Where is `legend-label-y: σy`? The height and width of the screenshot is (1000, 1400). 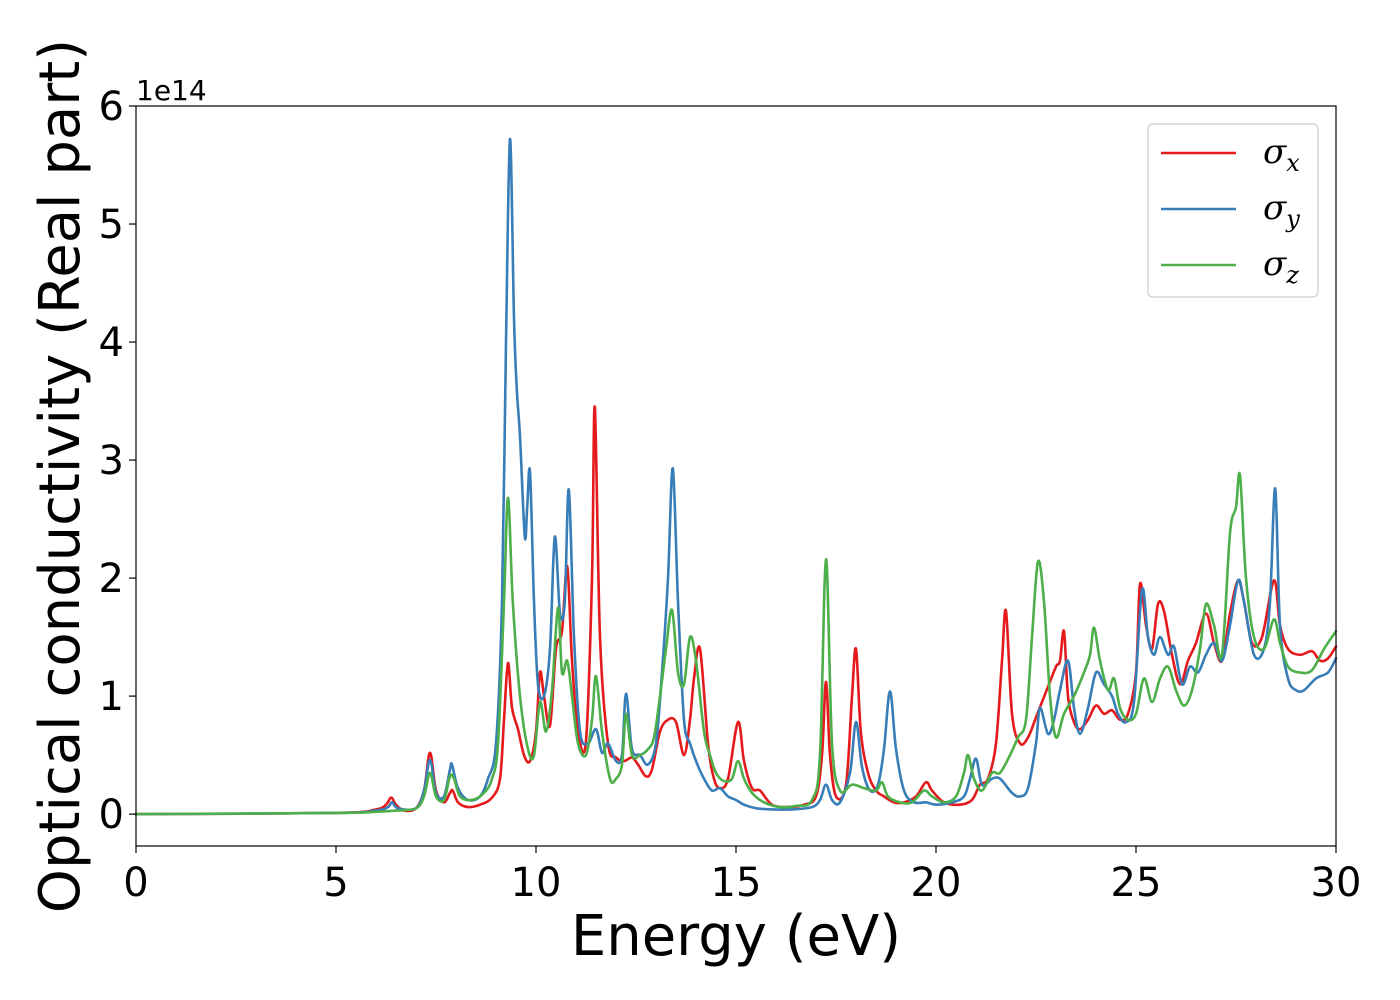
legend-label-y: σy is located at coordinates (1281, 210).